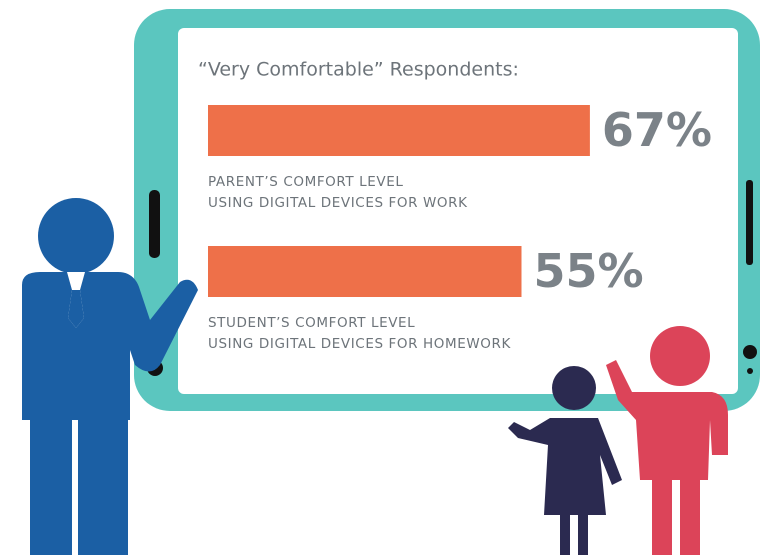 The width and height of the screenshot is (762, 555). What do you see at coordinates (311, 323) in the screenshot?
I see `category-label: STUDENT’S COMFORT LEVEL` at bounding box center [311, 323].